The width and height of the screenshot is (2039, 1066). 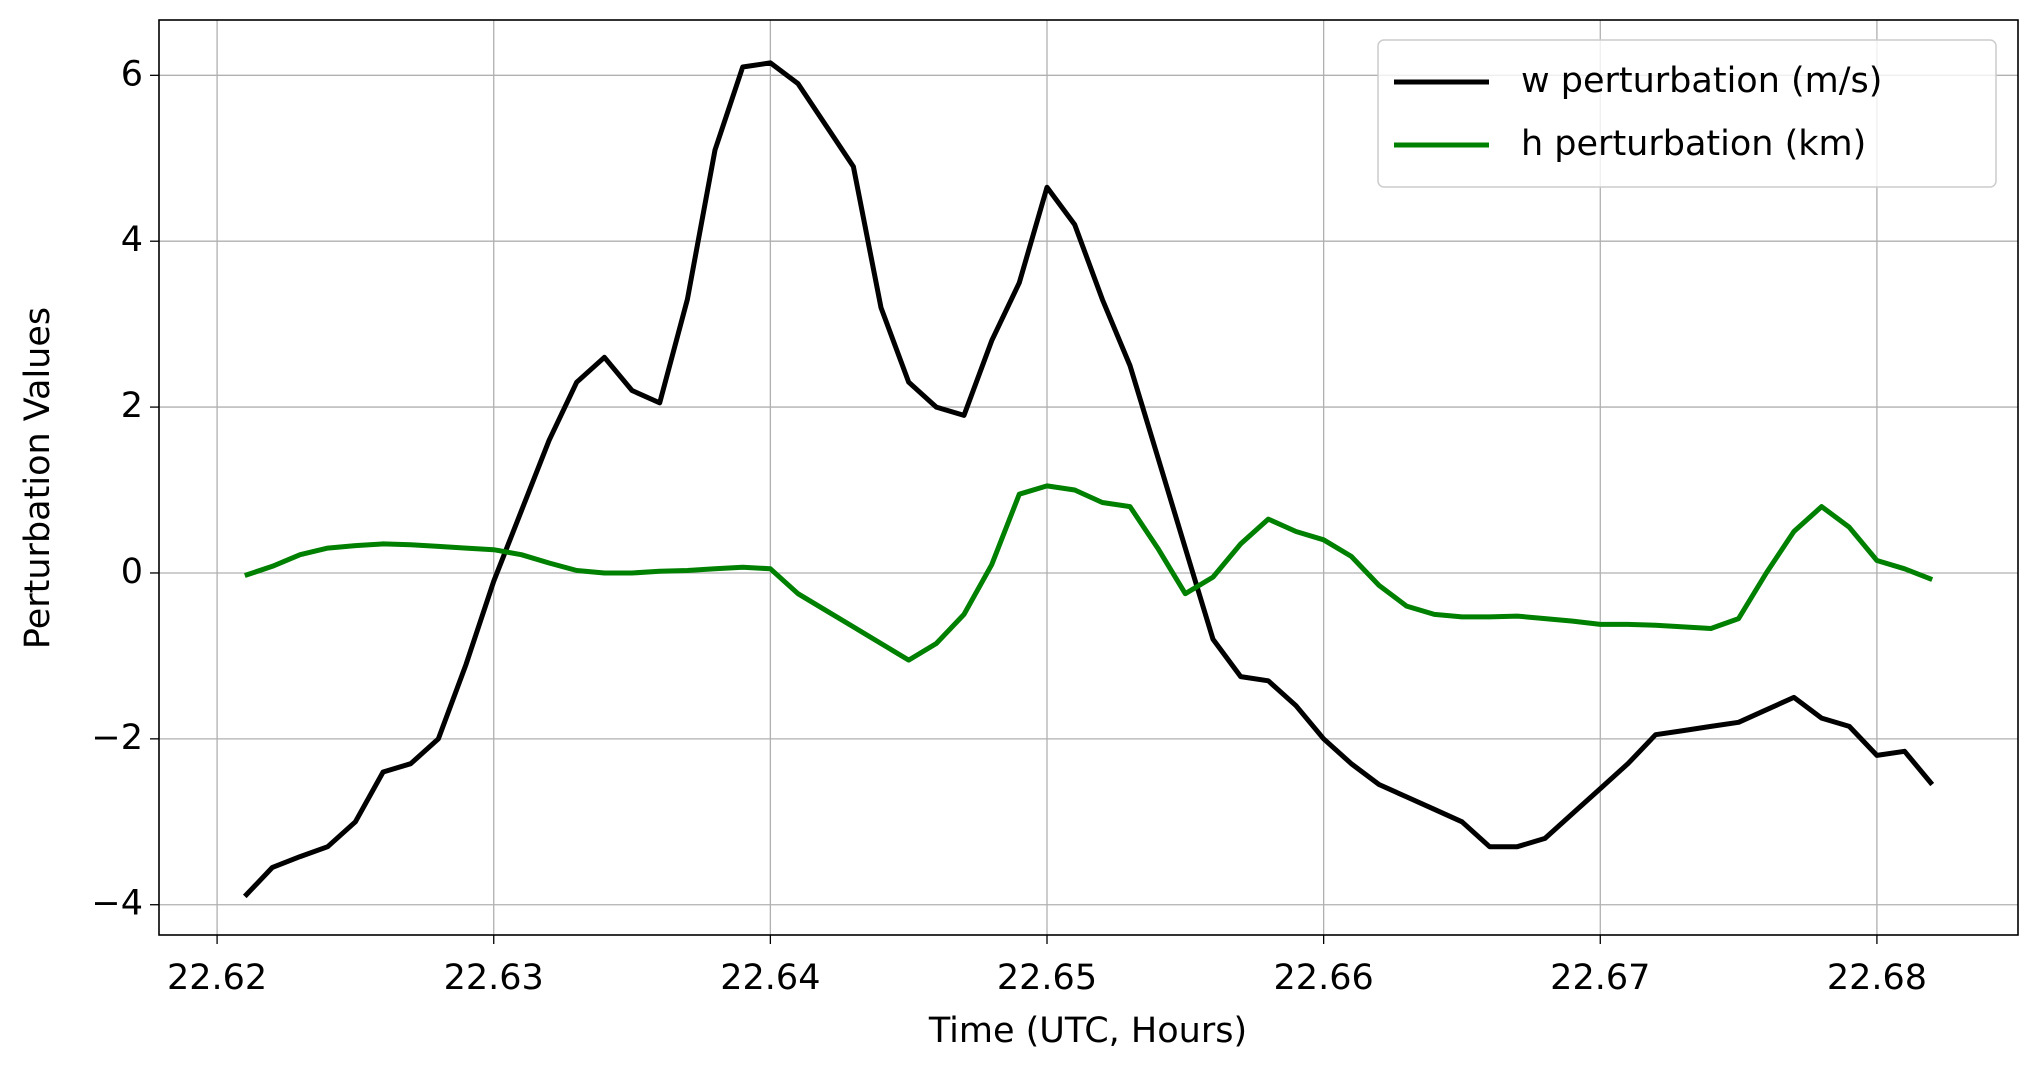 I want to click on x-tick-label: 22.67, so click(x=1600, y=978).